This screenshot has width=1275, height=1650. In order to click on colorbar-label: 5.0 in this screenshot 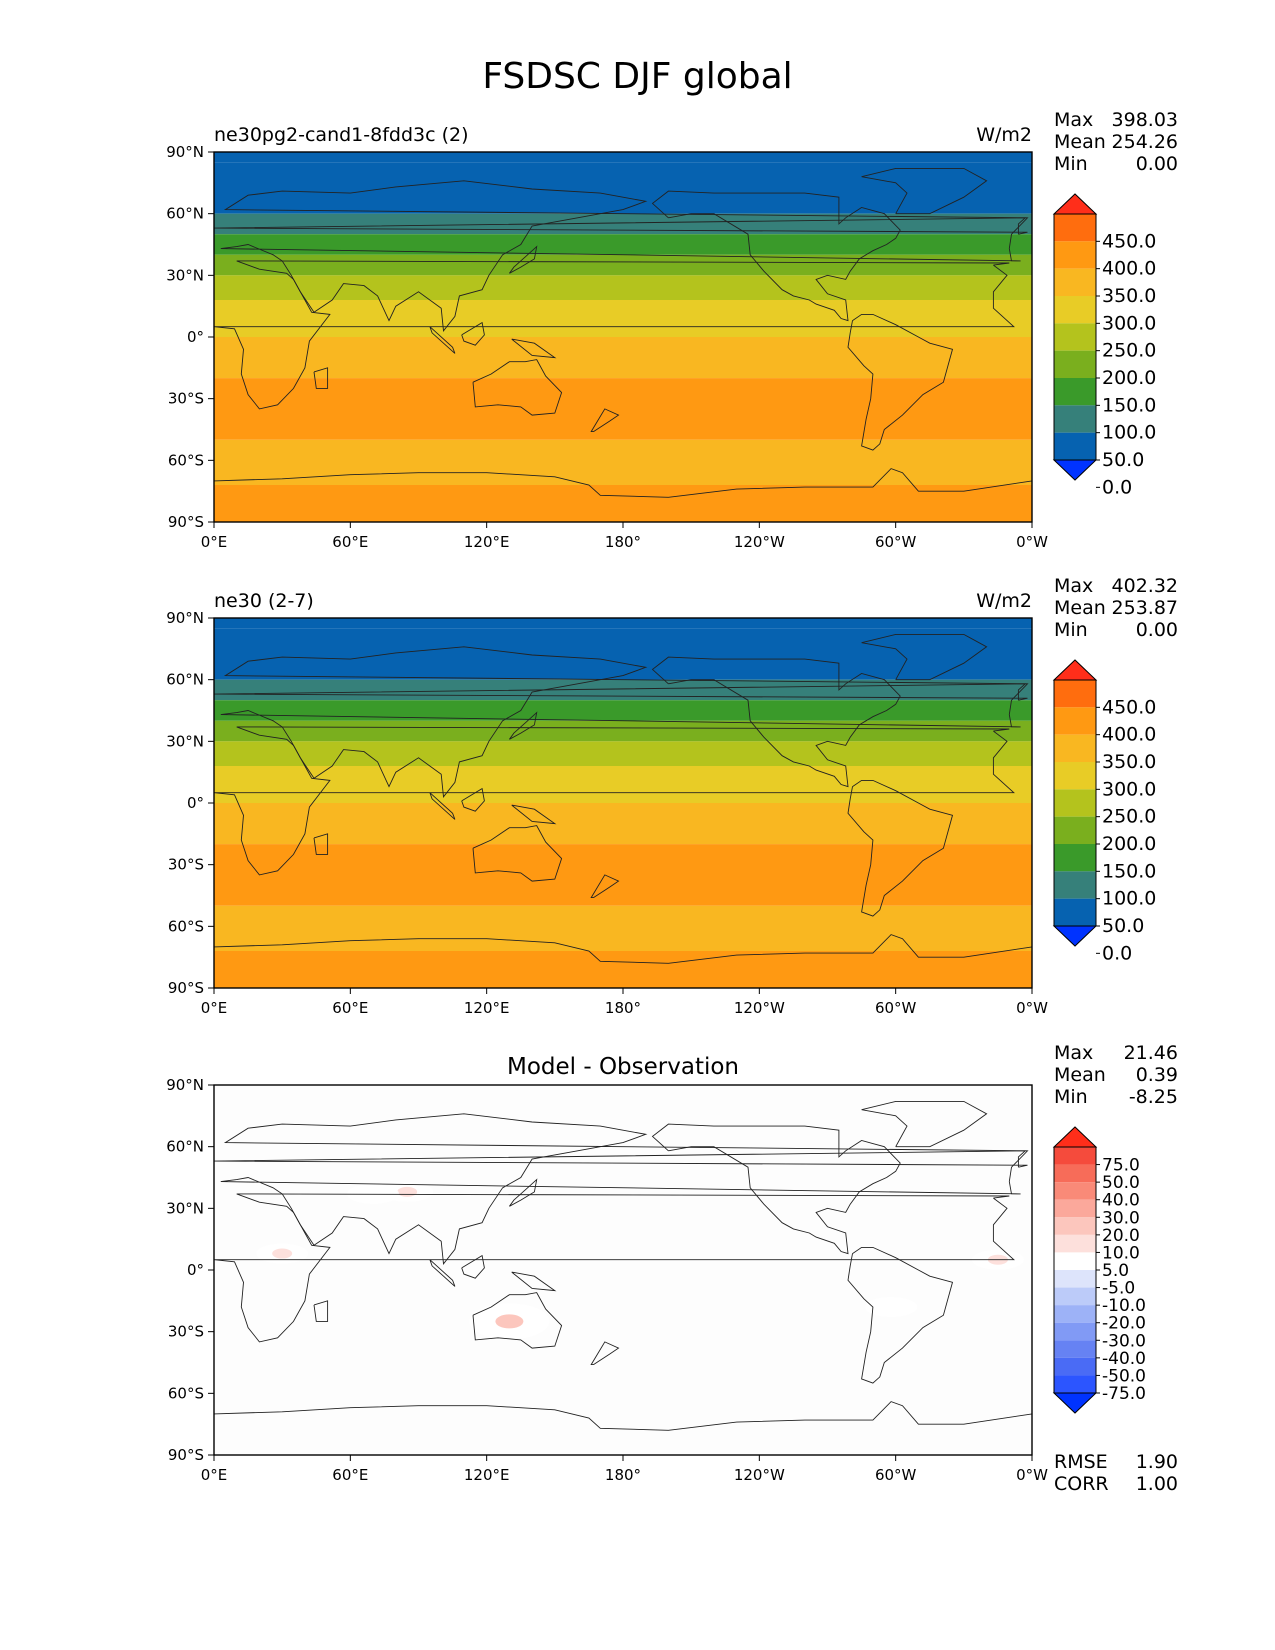, I will do `click(1115, 1271)`.